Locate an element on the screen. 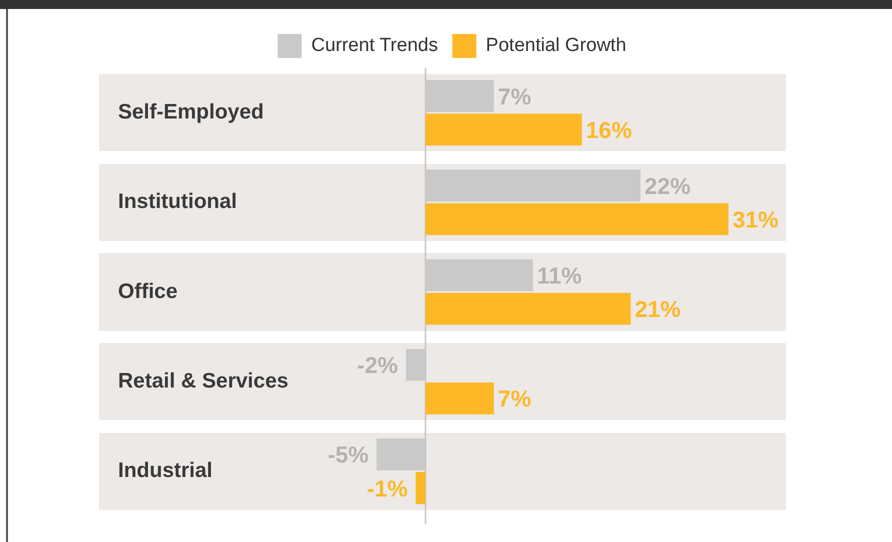  data-label: 16% is located at coordinates (609, 129).